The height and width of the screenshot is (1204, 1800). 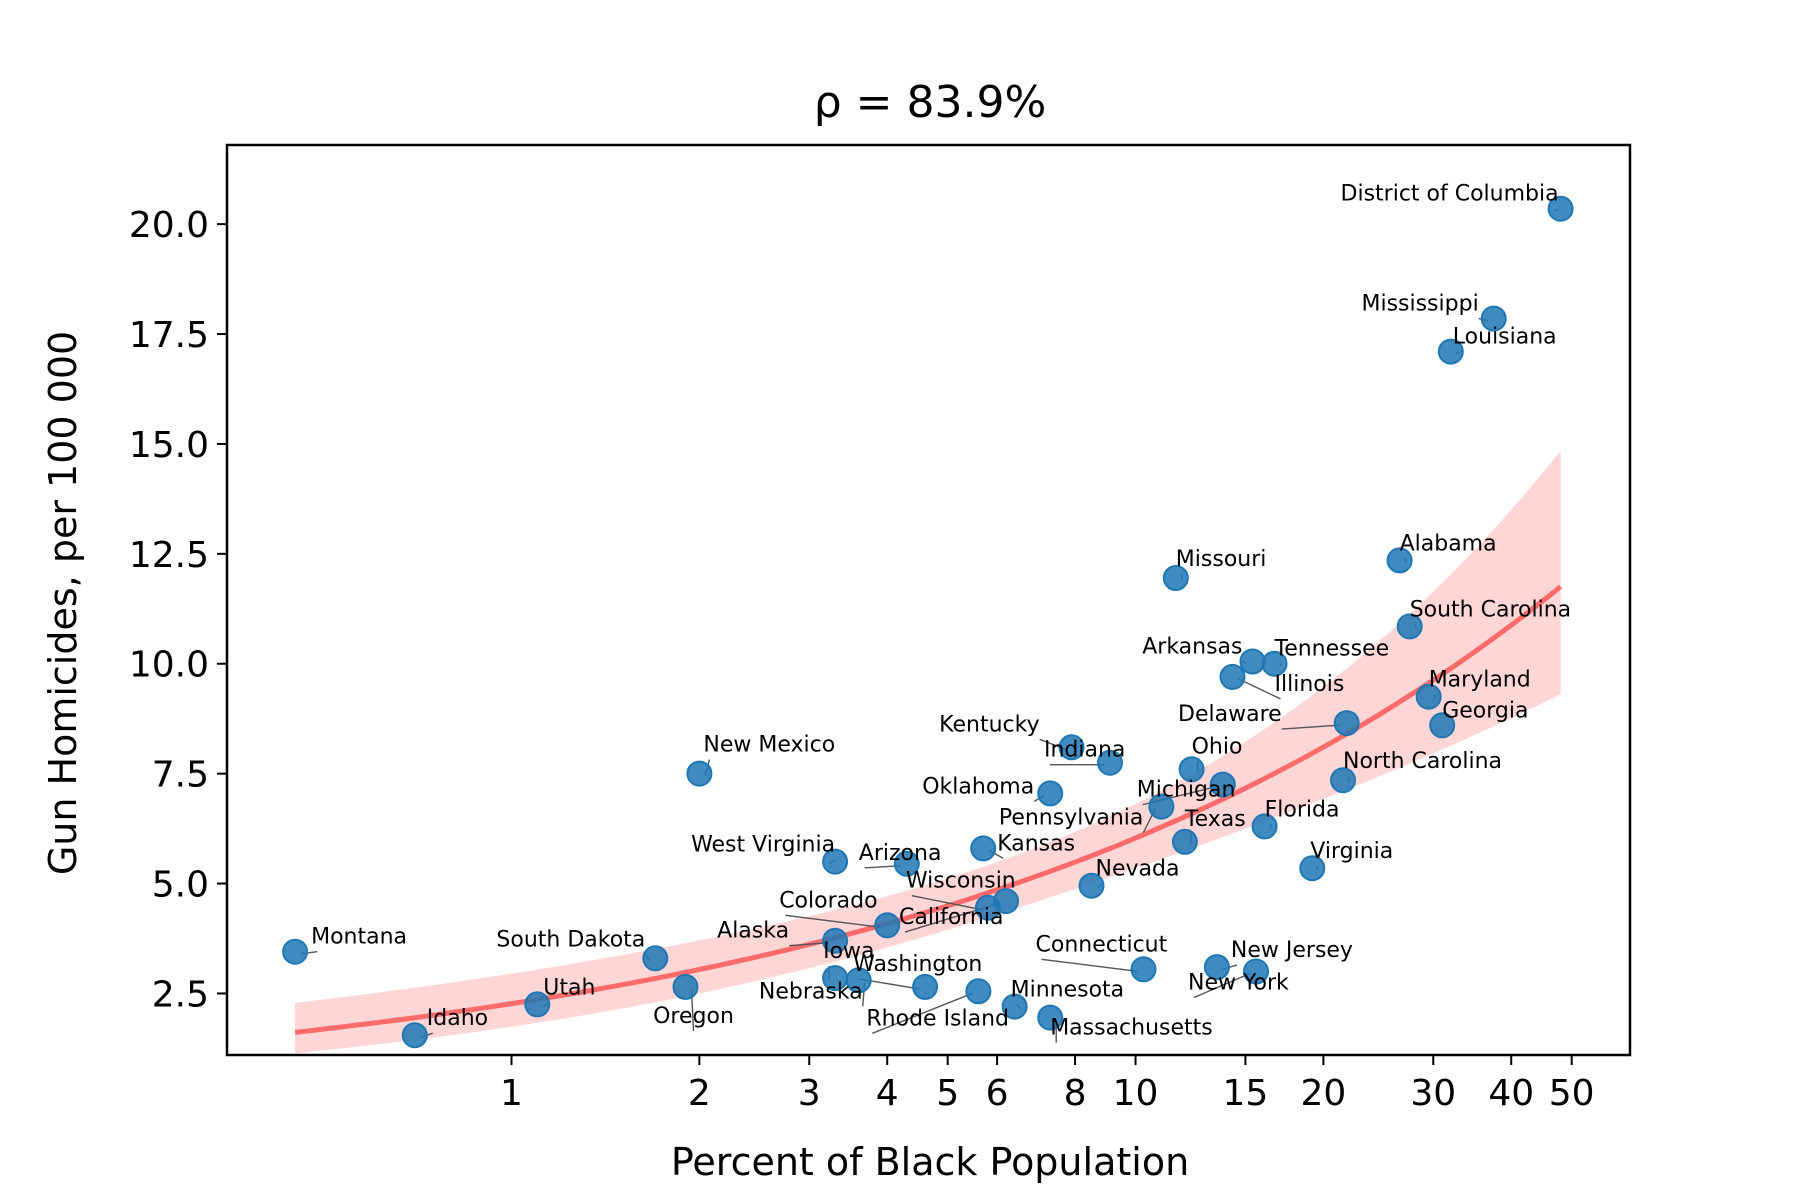 I want to click on label-louisiana: Louisiana, so click(x=1505, y=337).